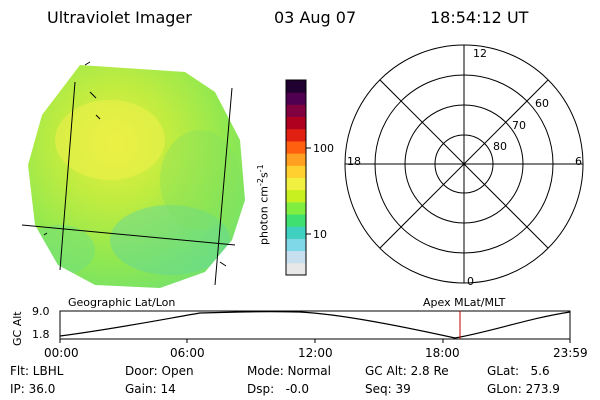 This screenshot has height=400, width=600. Describe the element at coordinates (479, 17) in the screenshot. I see `time-label: 18:54:12 UT` at that location.